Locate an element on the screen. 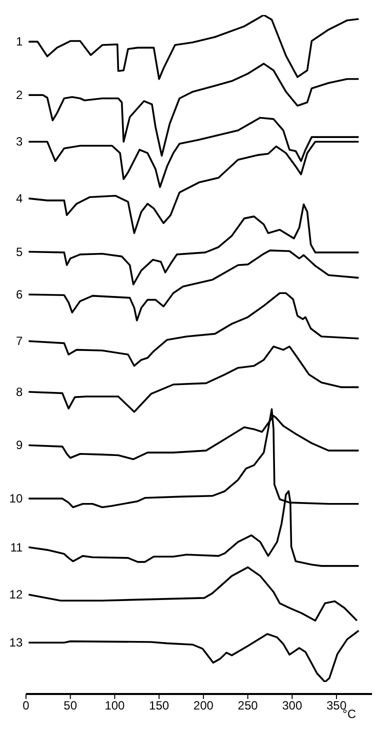  series-label: 7 is located at coordinates (19, 341).